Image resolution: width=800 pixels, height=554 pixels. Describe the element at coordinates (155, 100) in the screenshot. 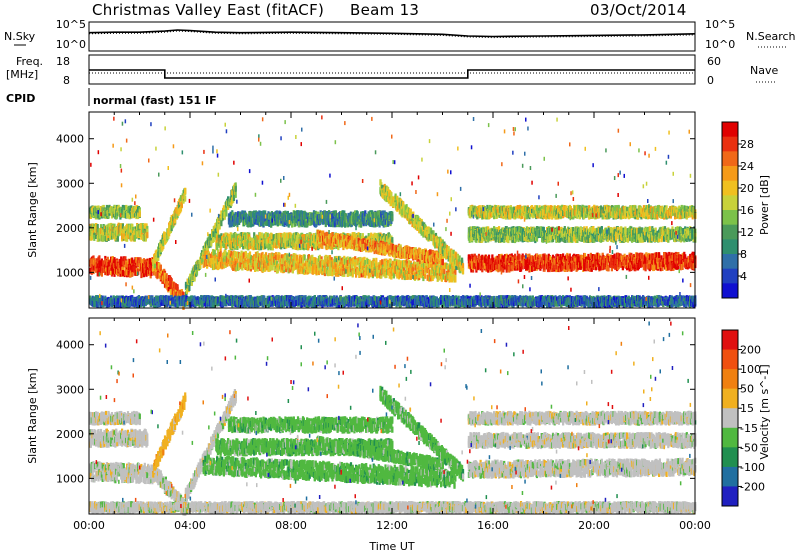

I see `cpid-value: normal (fast) 151 IF` at that location.